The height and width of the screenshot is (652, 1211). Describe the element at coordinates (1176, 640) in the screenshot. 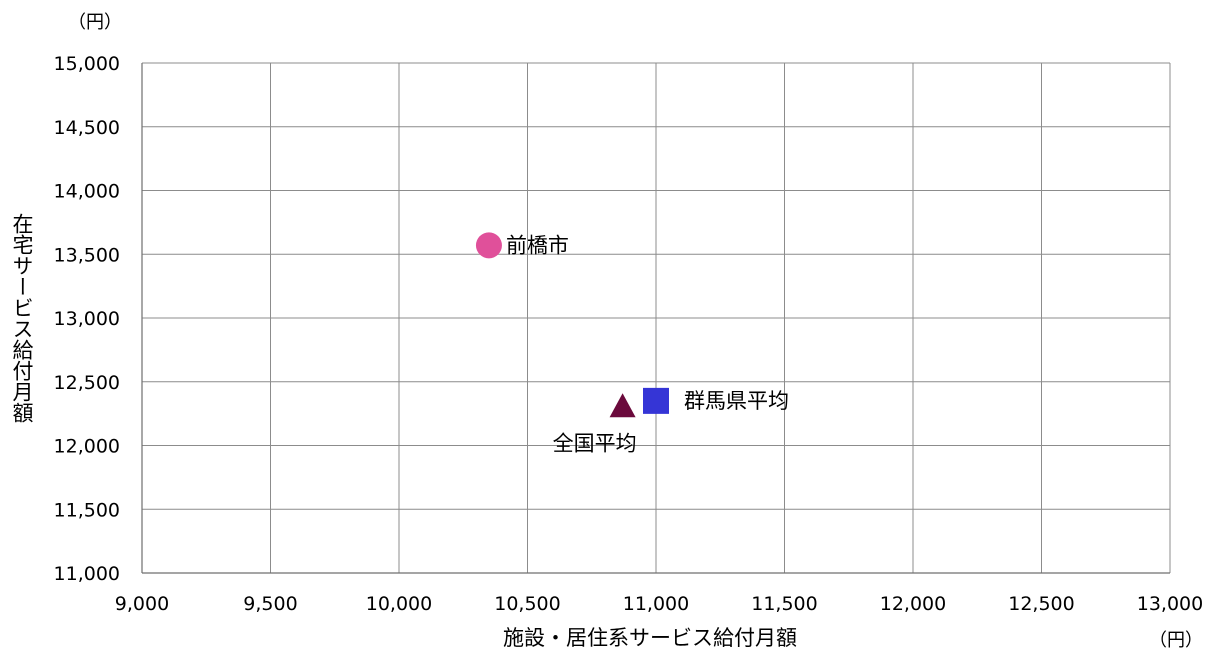

I see `x-axis-unit: （円）` at that location.